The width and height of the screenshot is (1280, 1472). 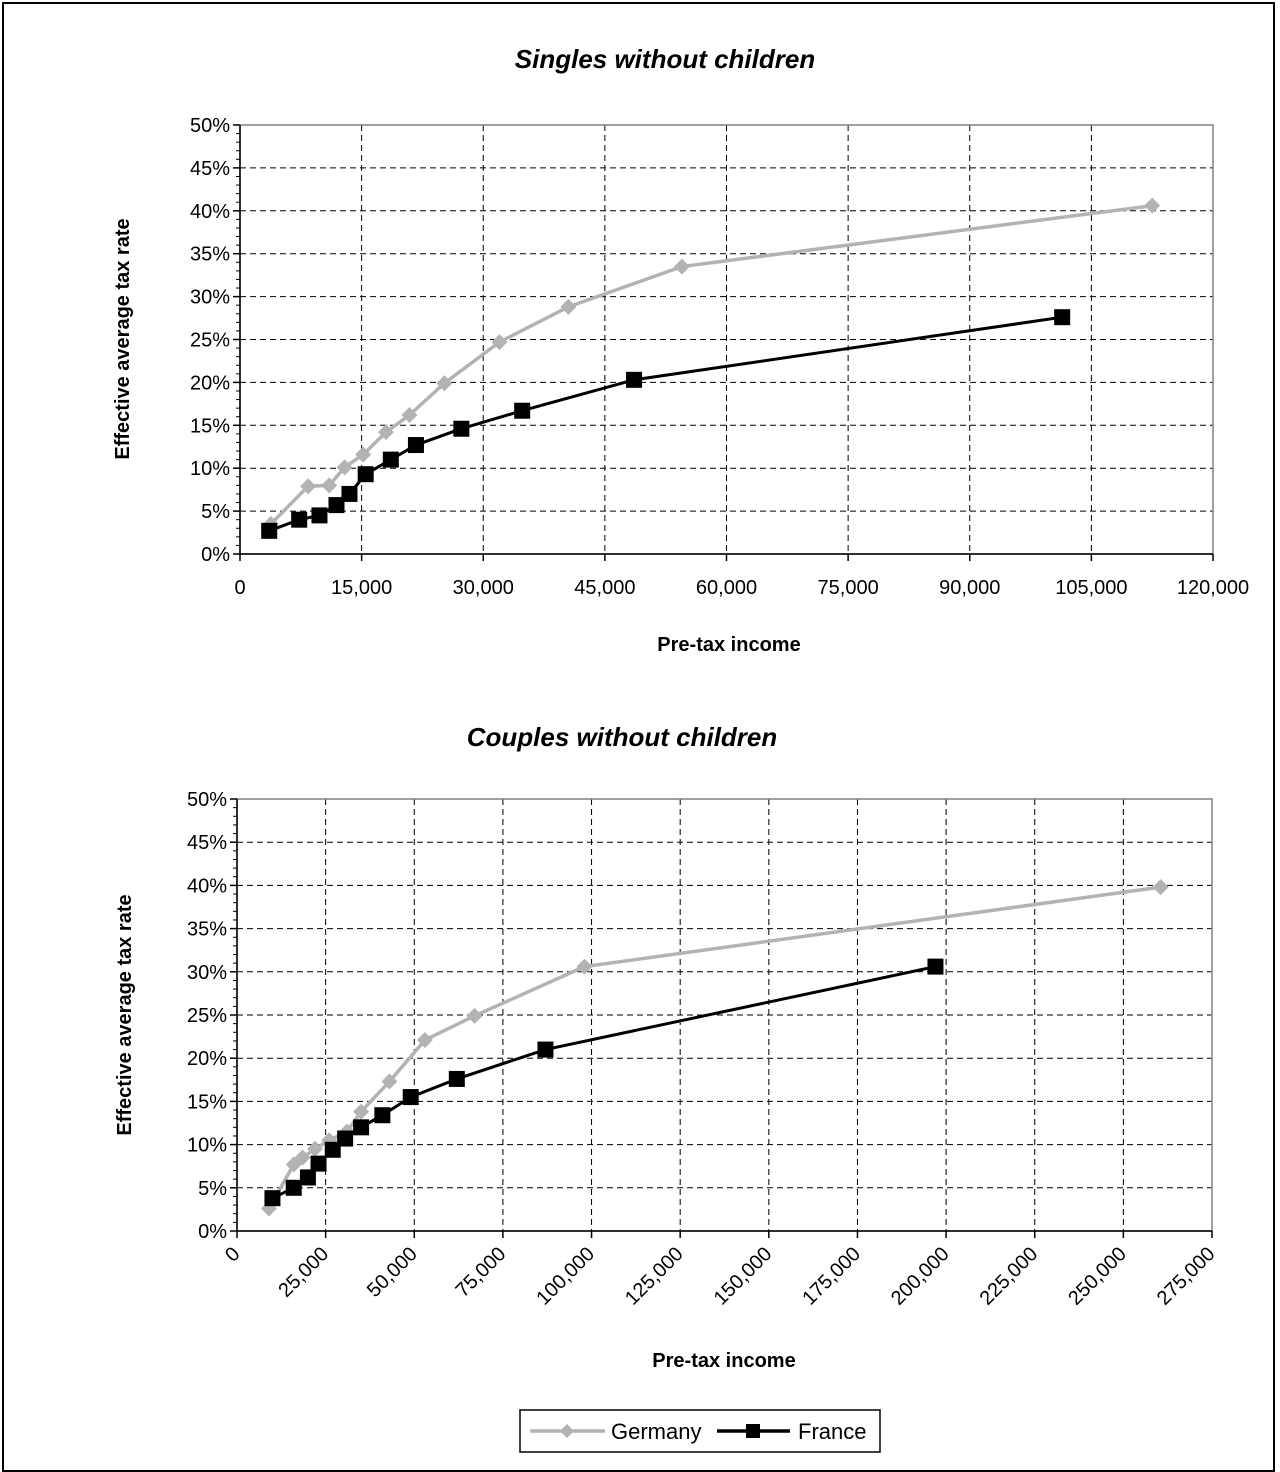 I want to click on x-tick-label: 275,000, so click(x=1186, y=1276).